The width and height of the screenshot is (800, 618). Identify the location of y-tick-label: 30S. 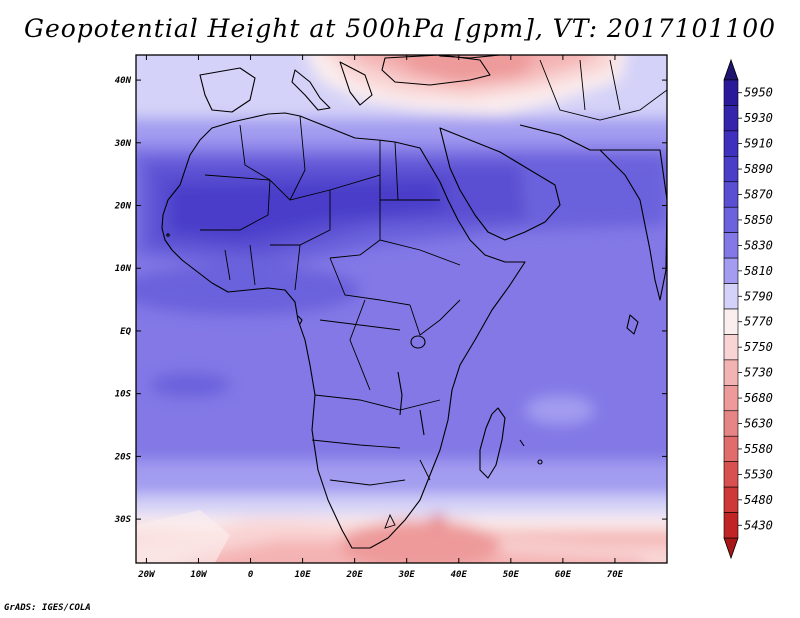
(123, 520).